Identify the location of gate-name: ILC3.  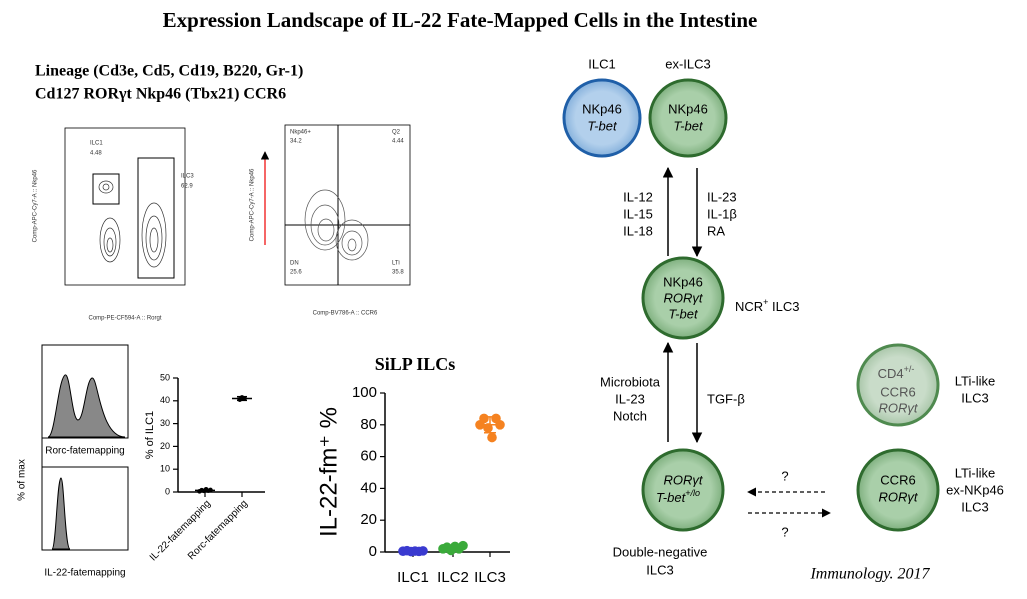
(187, 177).